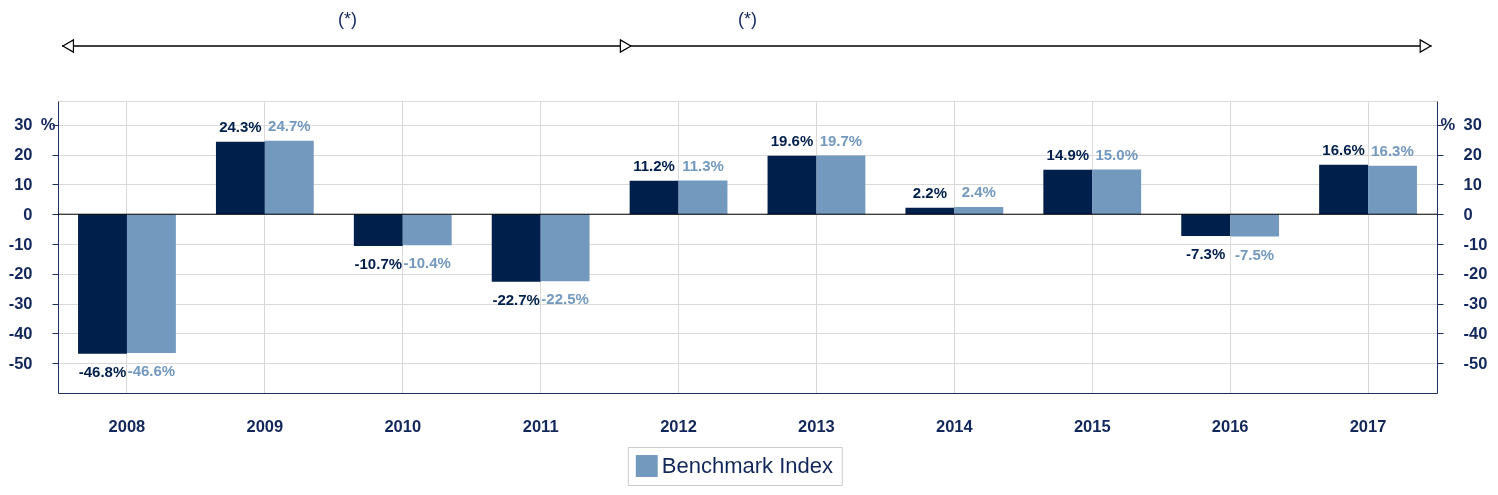 The height and width of the screenshot is (495, 1498). What do you see at coordinates (540, 425) in the screenshot?
I see `x-tick-label: 2011` at bounding box center [540, 425].